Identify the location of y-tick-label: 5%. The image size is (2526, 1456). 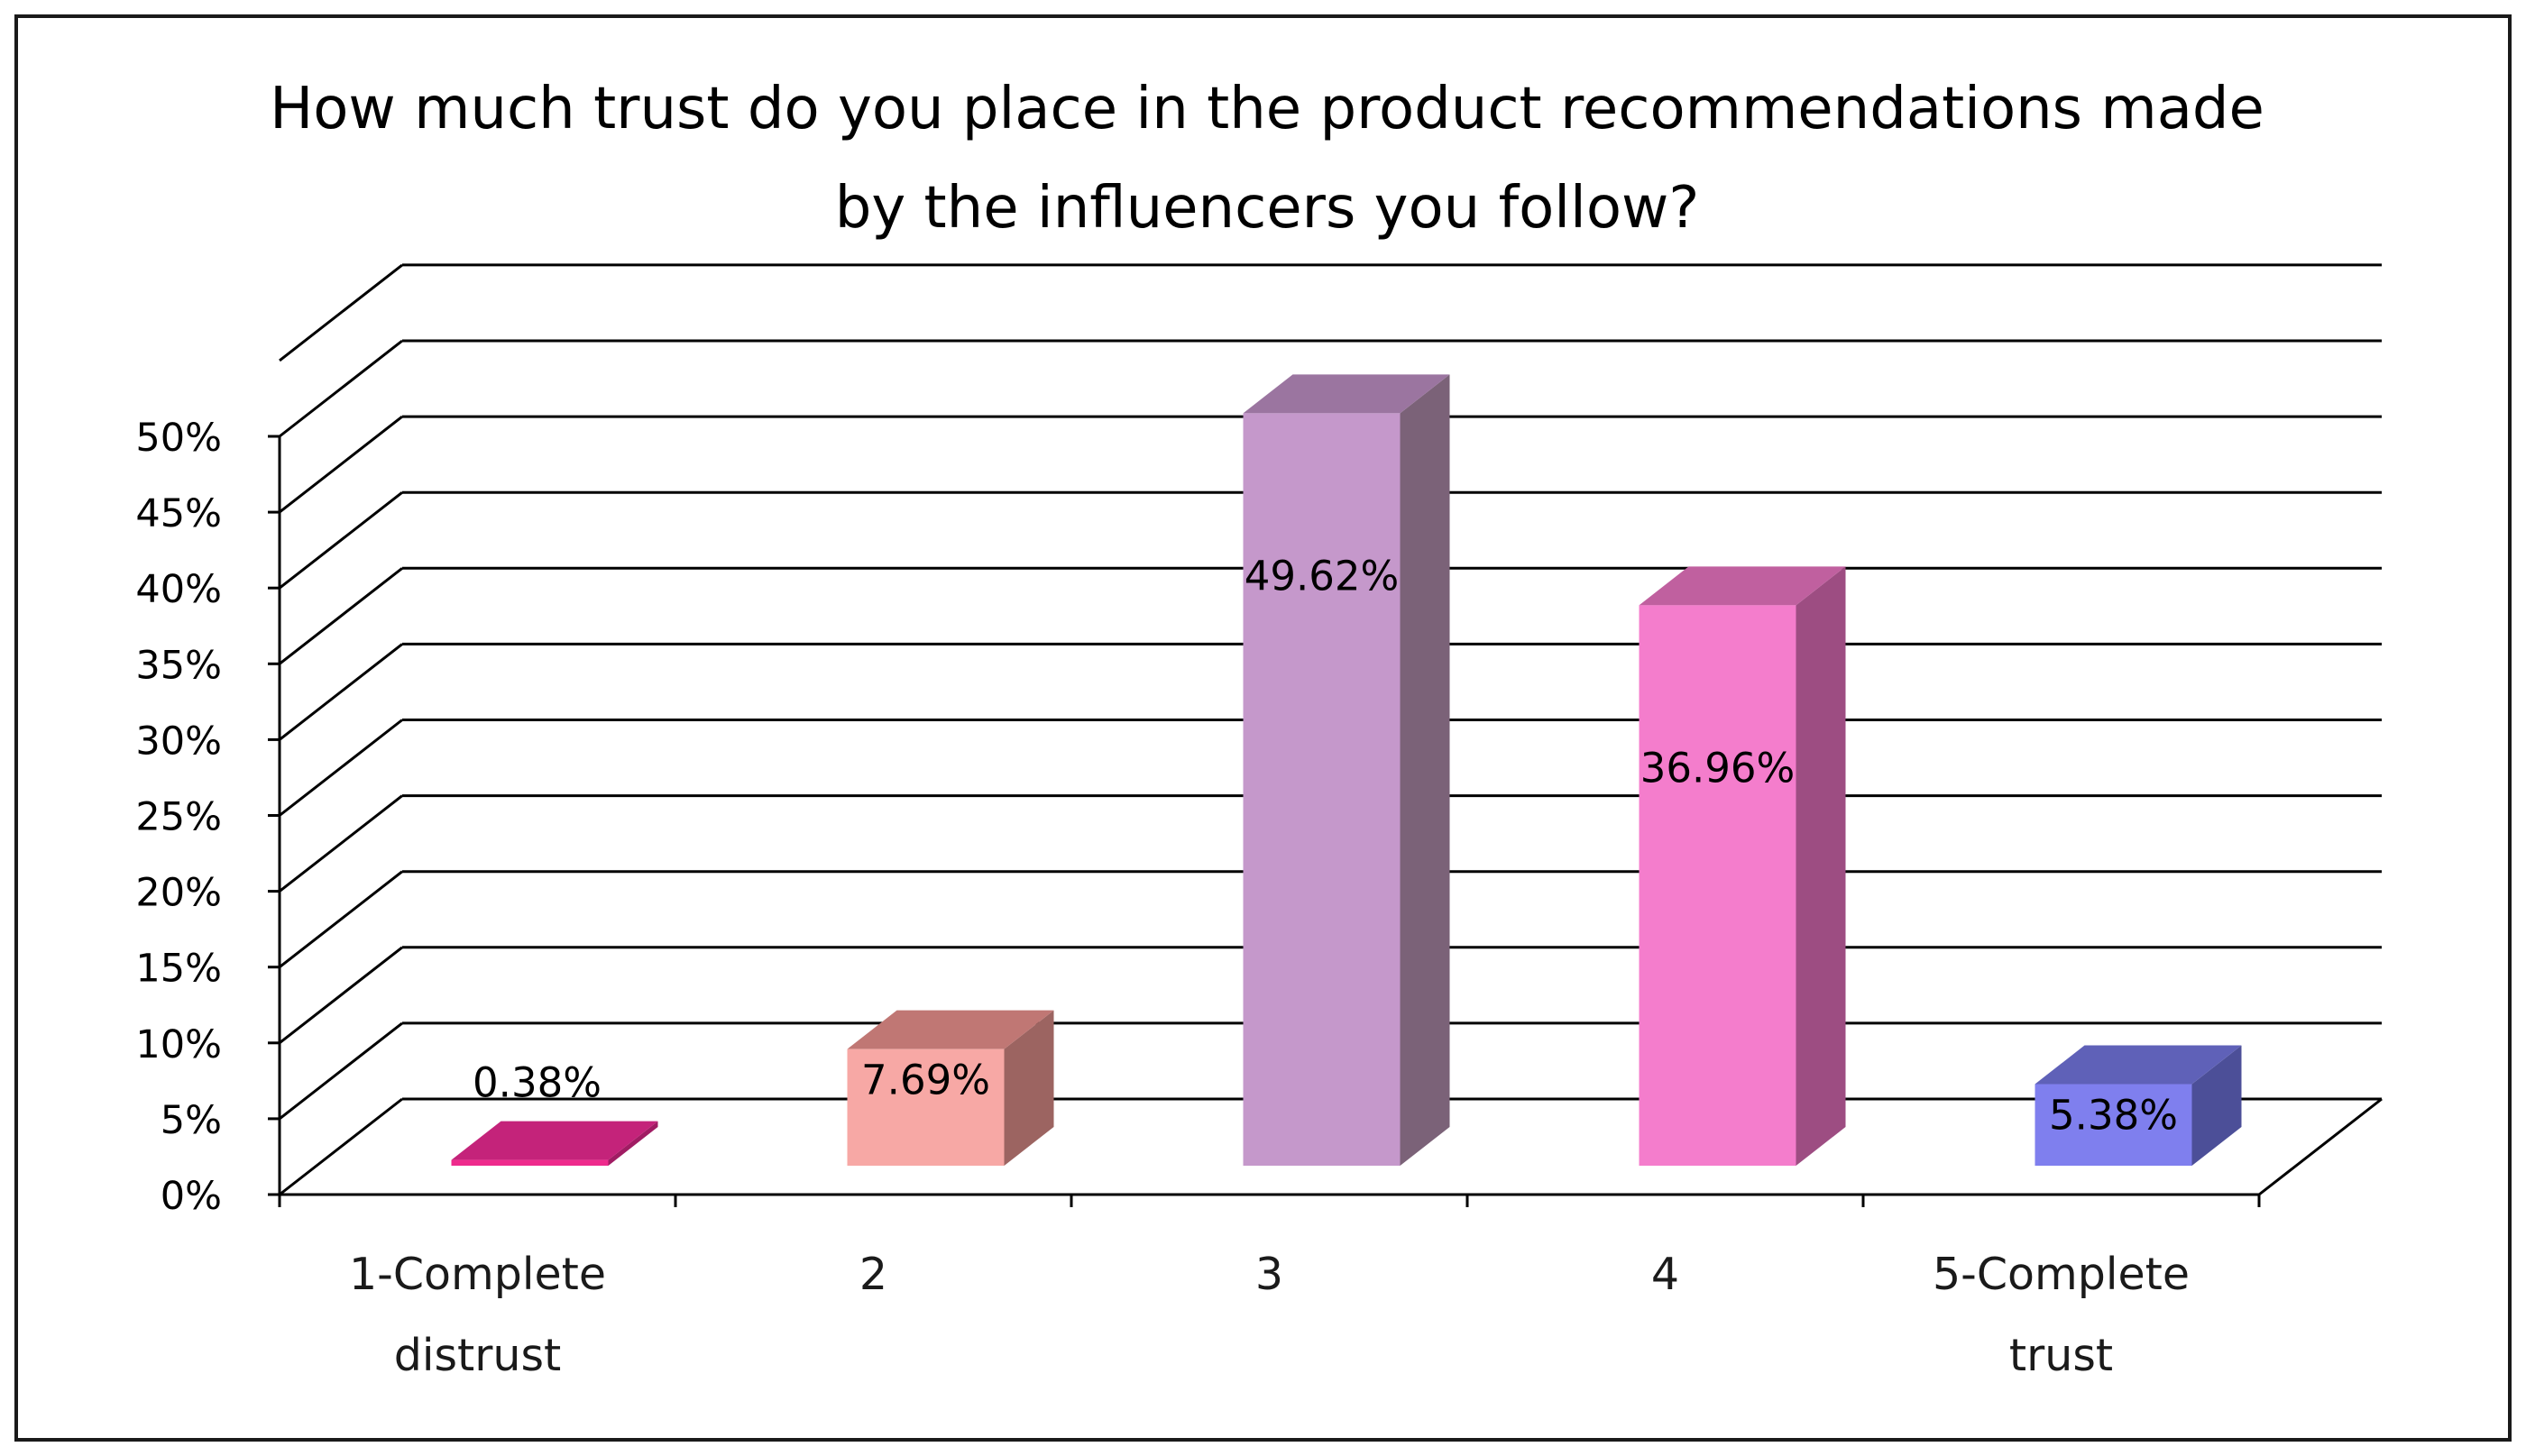
(191, 1120).